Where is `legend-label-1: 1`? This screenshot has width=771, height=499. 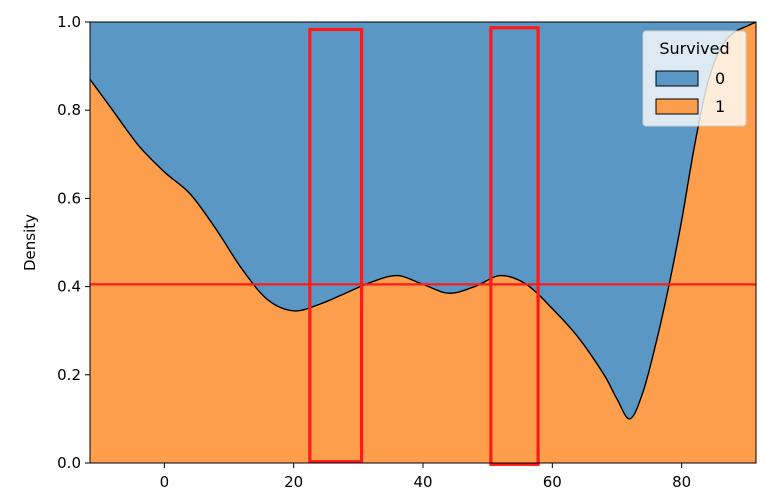
legend-label-1: 1 is located at coordinates (720, 106).